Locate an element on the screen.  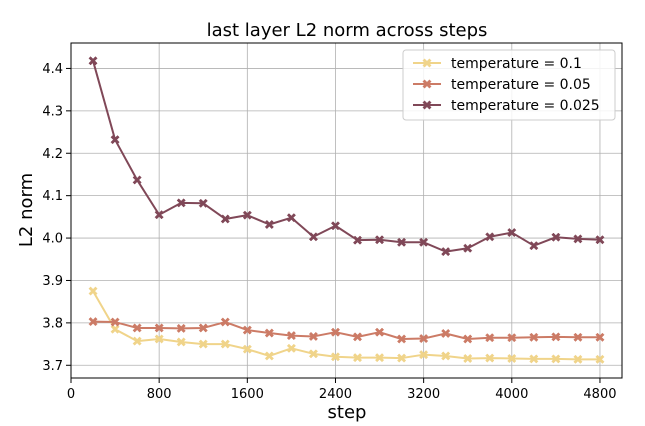
x-tick-label: 4000 is located at coordinates (511, 394).